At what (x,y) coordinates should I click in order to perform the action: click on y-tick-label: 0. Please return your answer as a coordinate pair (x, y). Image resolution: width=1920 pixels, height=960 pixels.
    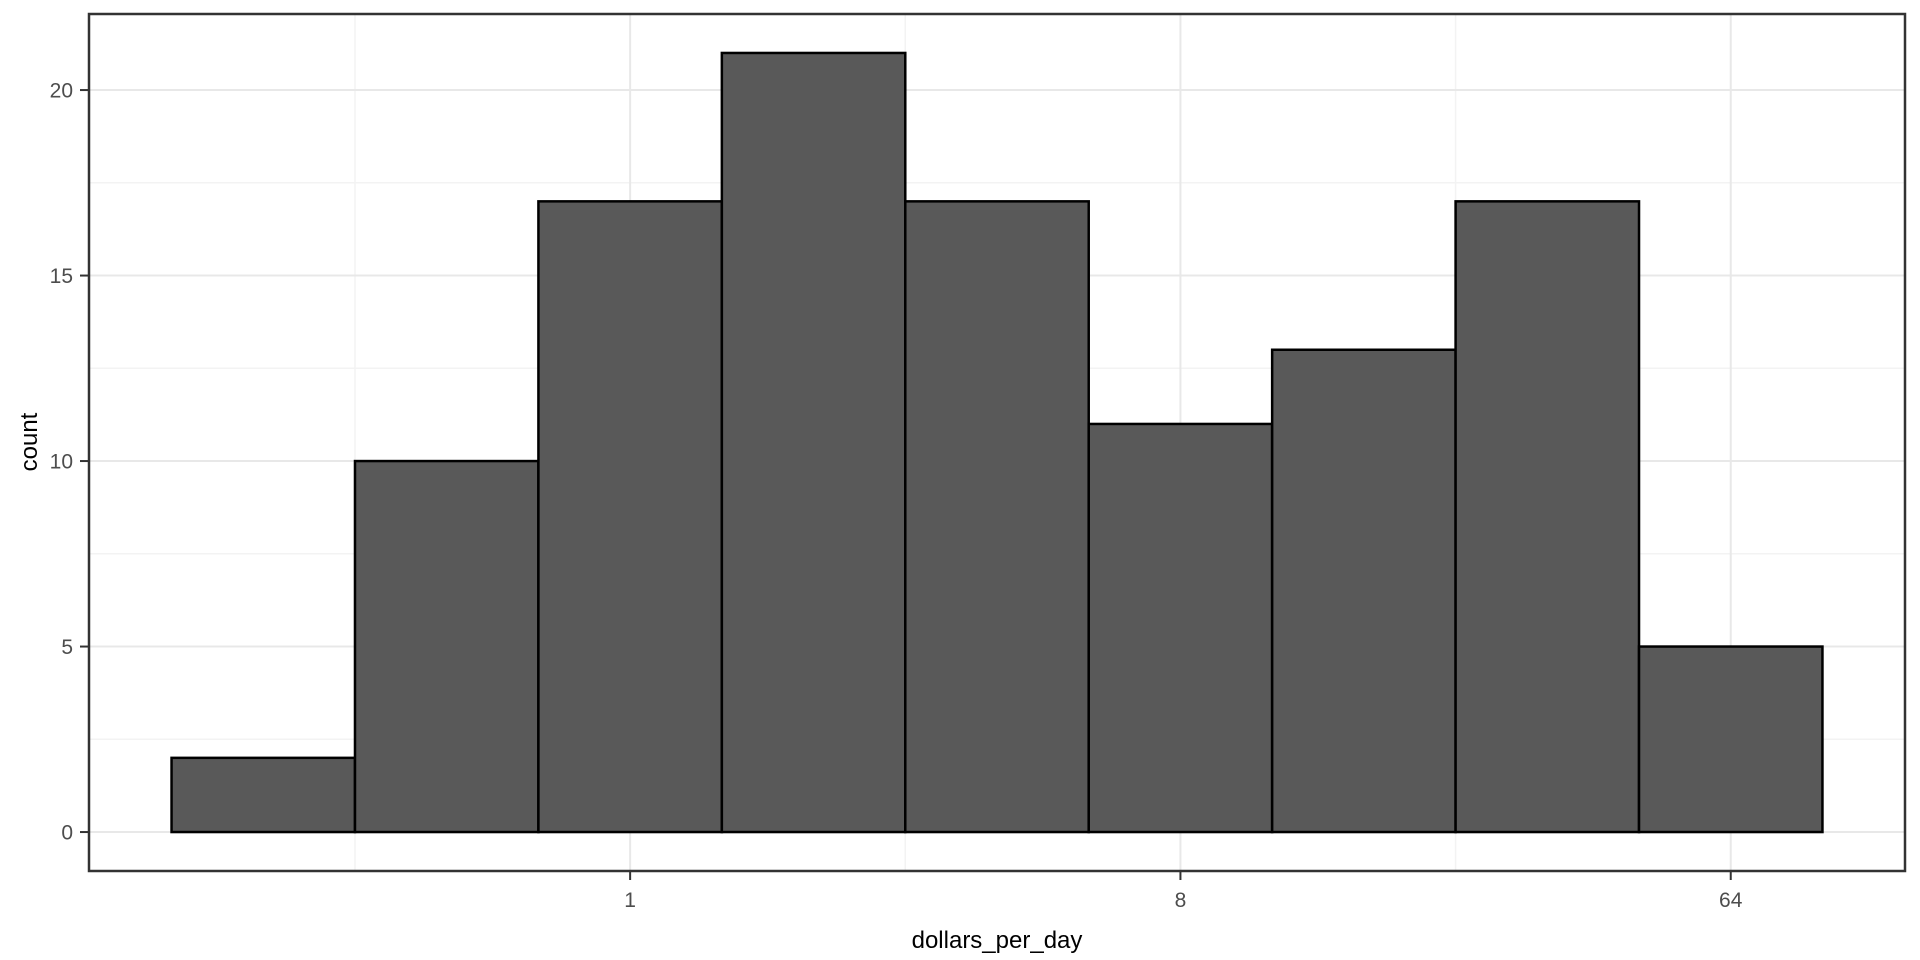
    Looking at the image, I should click on (67, 832).